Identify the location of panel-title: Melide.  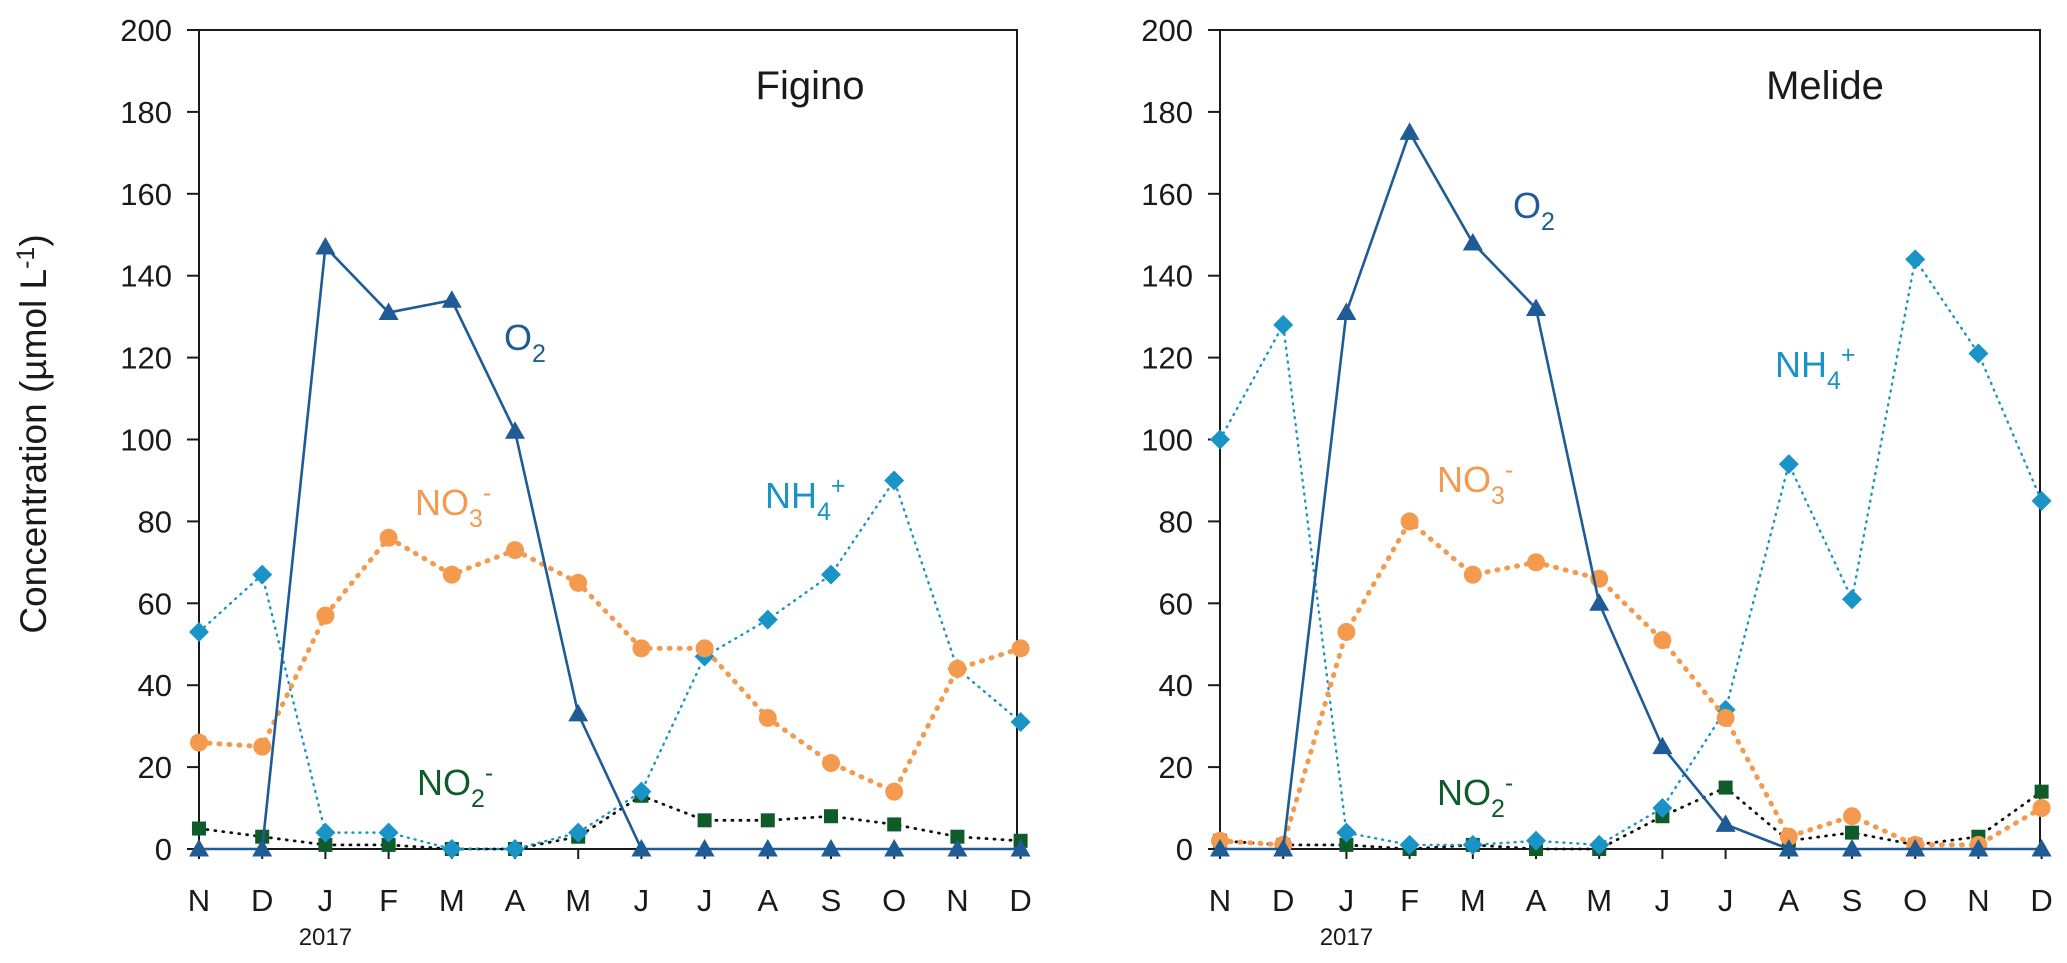
(1825, 86).